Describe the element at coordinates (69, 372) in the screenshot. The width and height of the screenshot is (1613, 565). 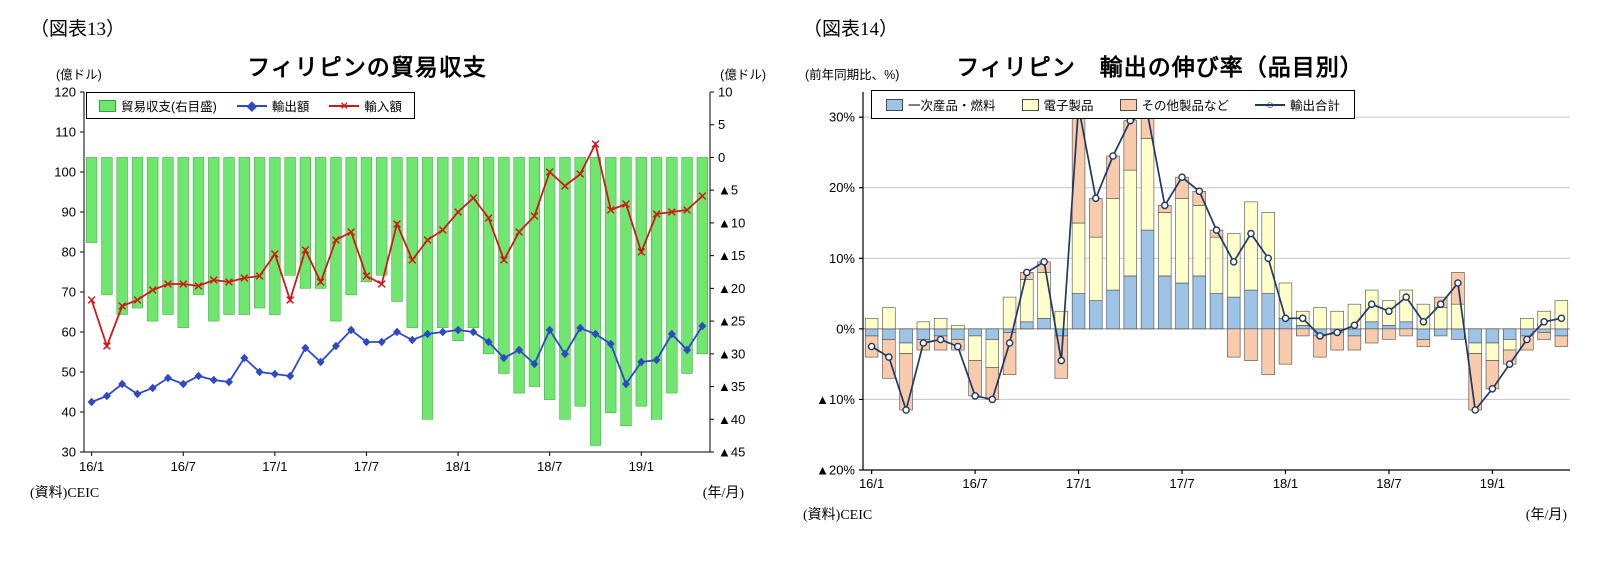
I see `svg-text: 50` at that location.